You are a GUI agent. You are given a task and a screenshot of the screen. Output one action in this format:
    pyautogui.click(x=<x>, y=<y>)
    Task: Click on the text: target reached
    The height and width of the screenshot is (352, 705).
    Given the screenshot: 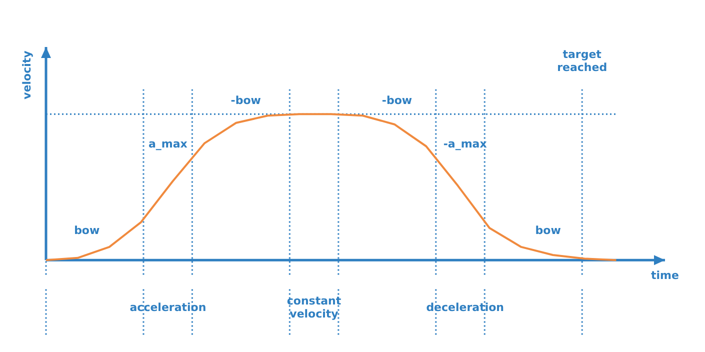 What is the action you would take?
    pyautogui.click(x=582, y=61)
    